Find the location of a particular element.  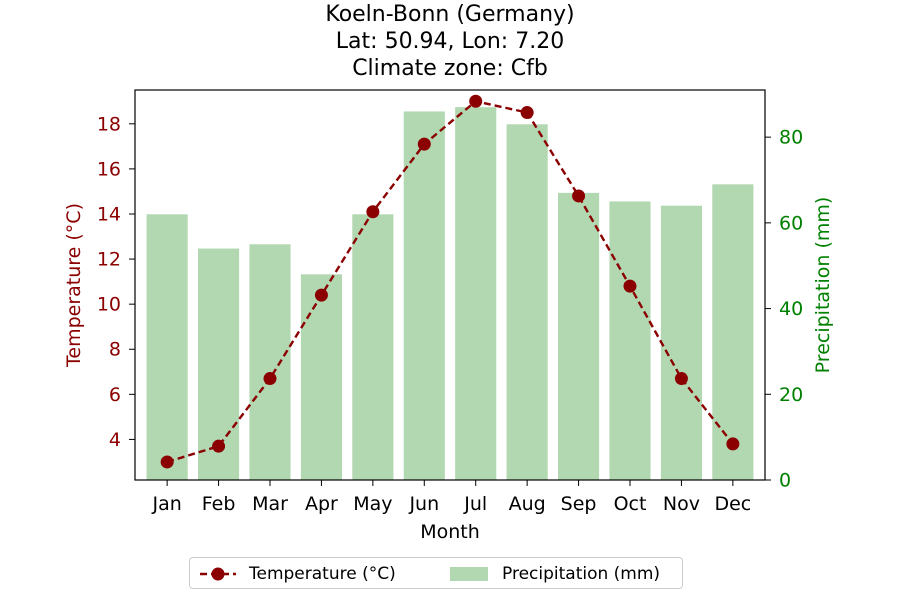

month-tick-label-jun: Jun is located at coordinates (423, 504).